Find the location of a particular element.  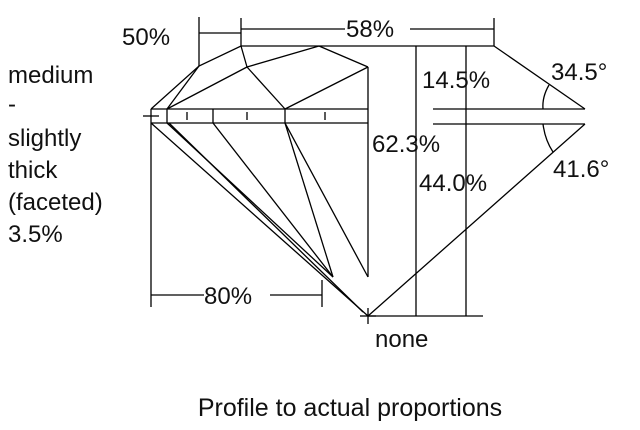

girdle-line: - is located at coordinates (12, 104).